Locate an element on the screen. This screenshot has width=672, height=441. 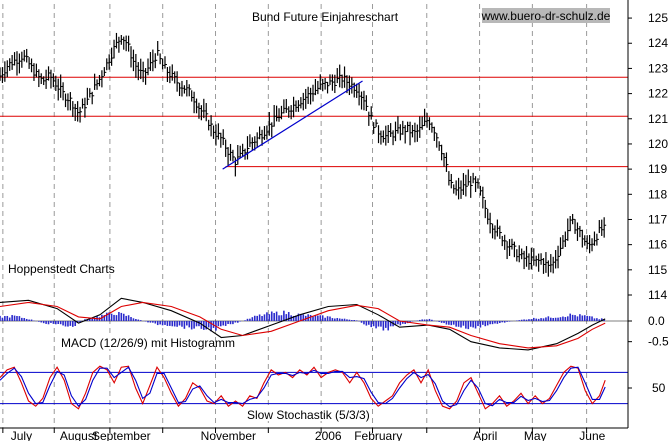
stochastic-label: Slow Stochastik (5/3/3) is located at coordinates (308, 415).